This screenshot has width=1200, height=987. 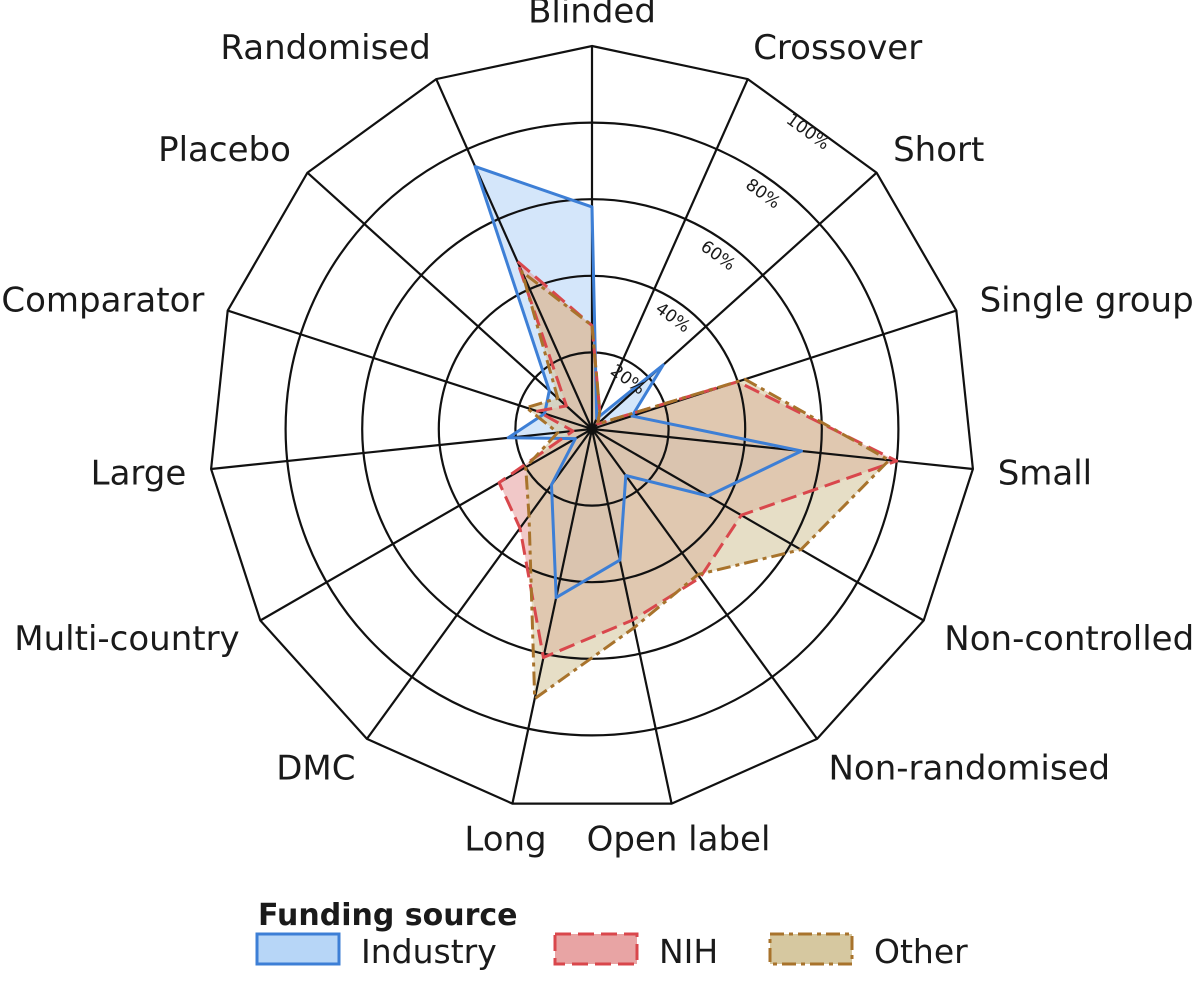 What do you see at coordinates (1087, 301) in the screenshot?
I see `category-label-single-group: Single group` at bounding box center [1087, 301].